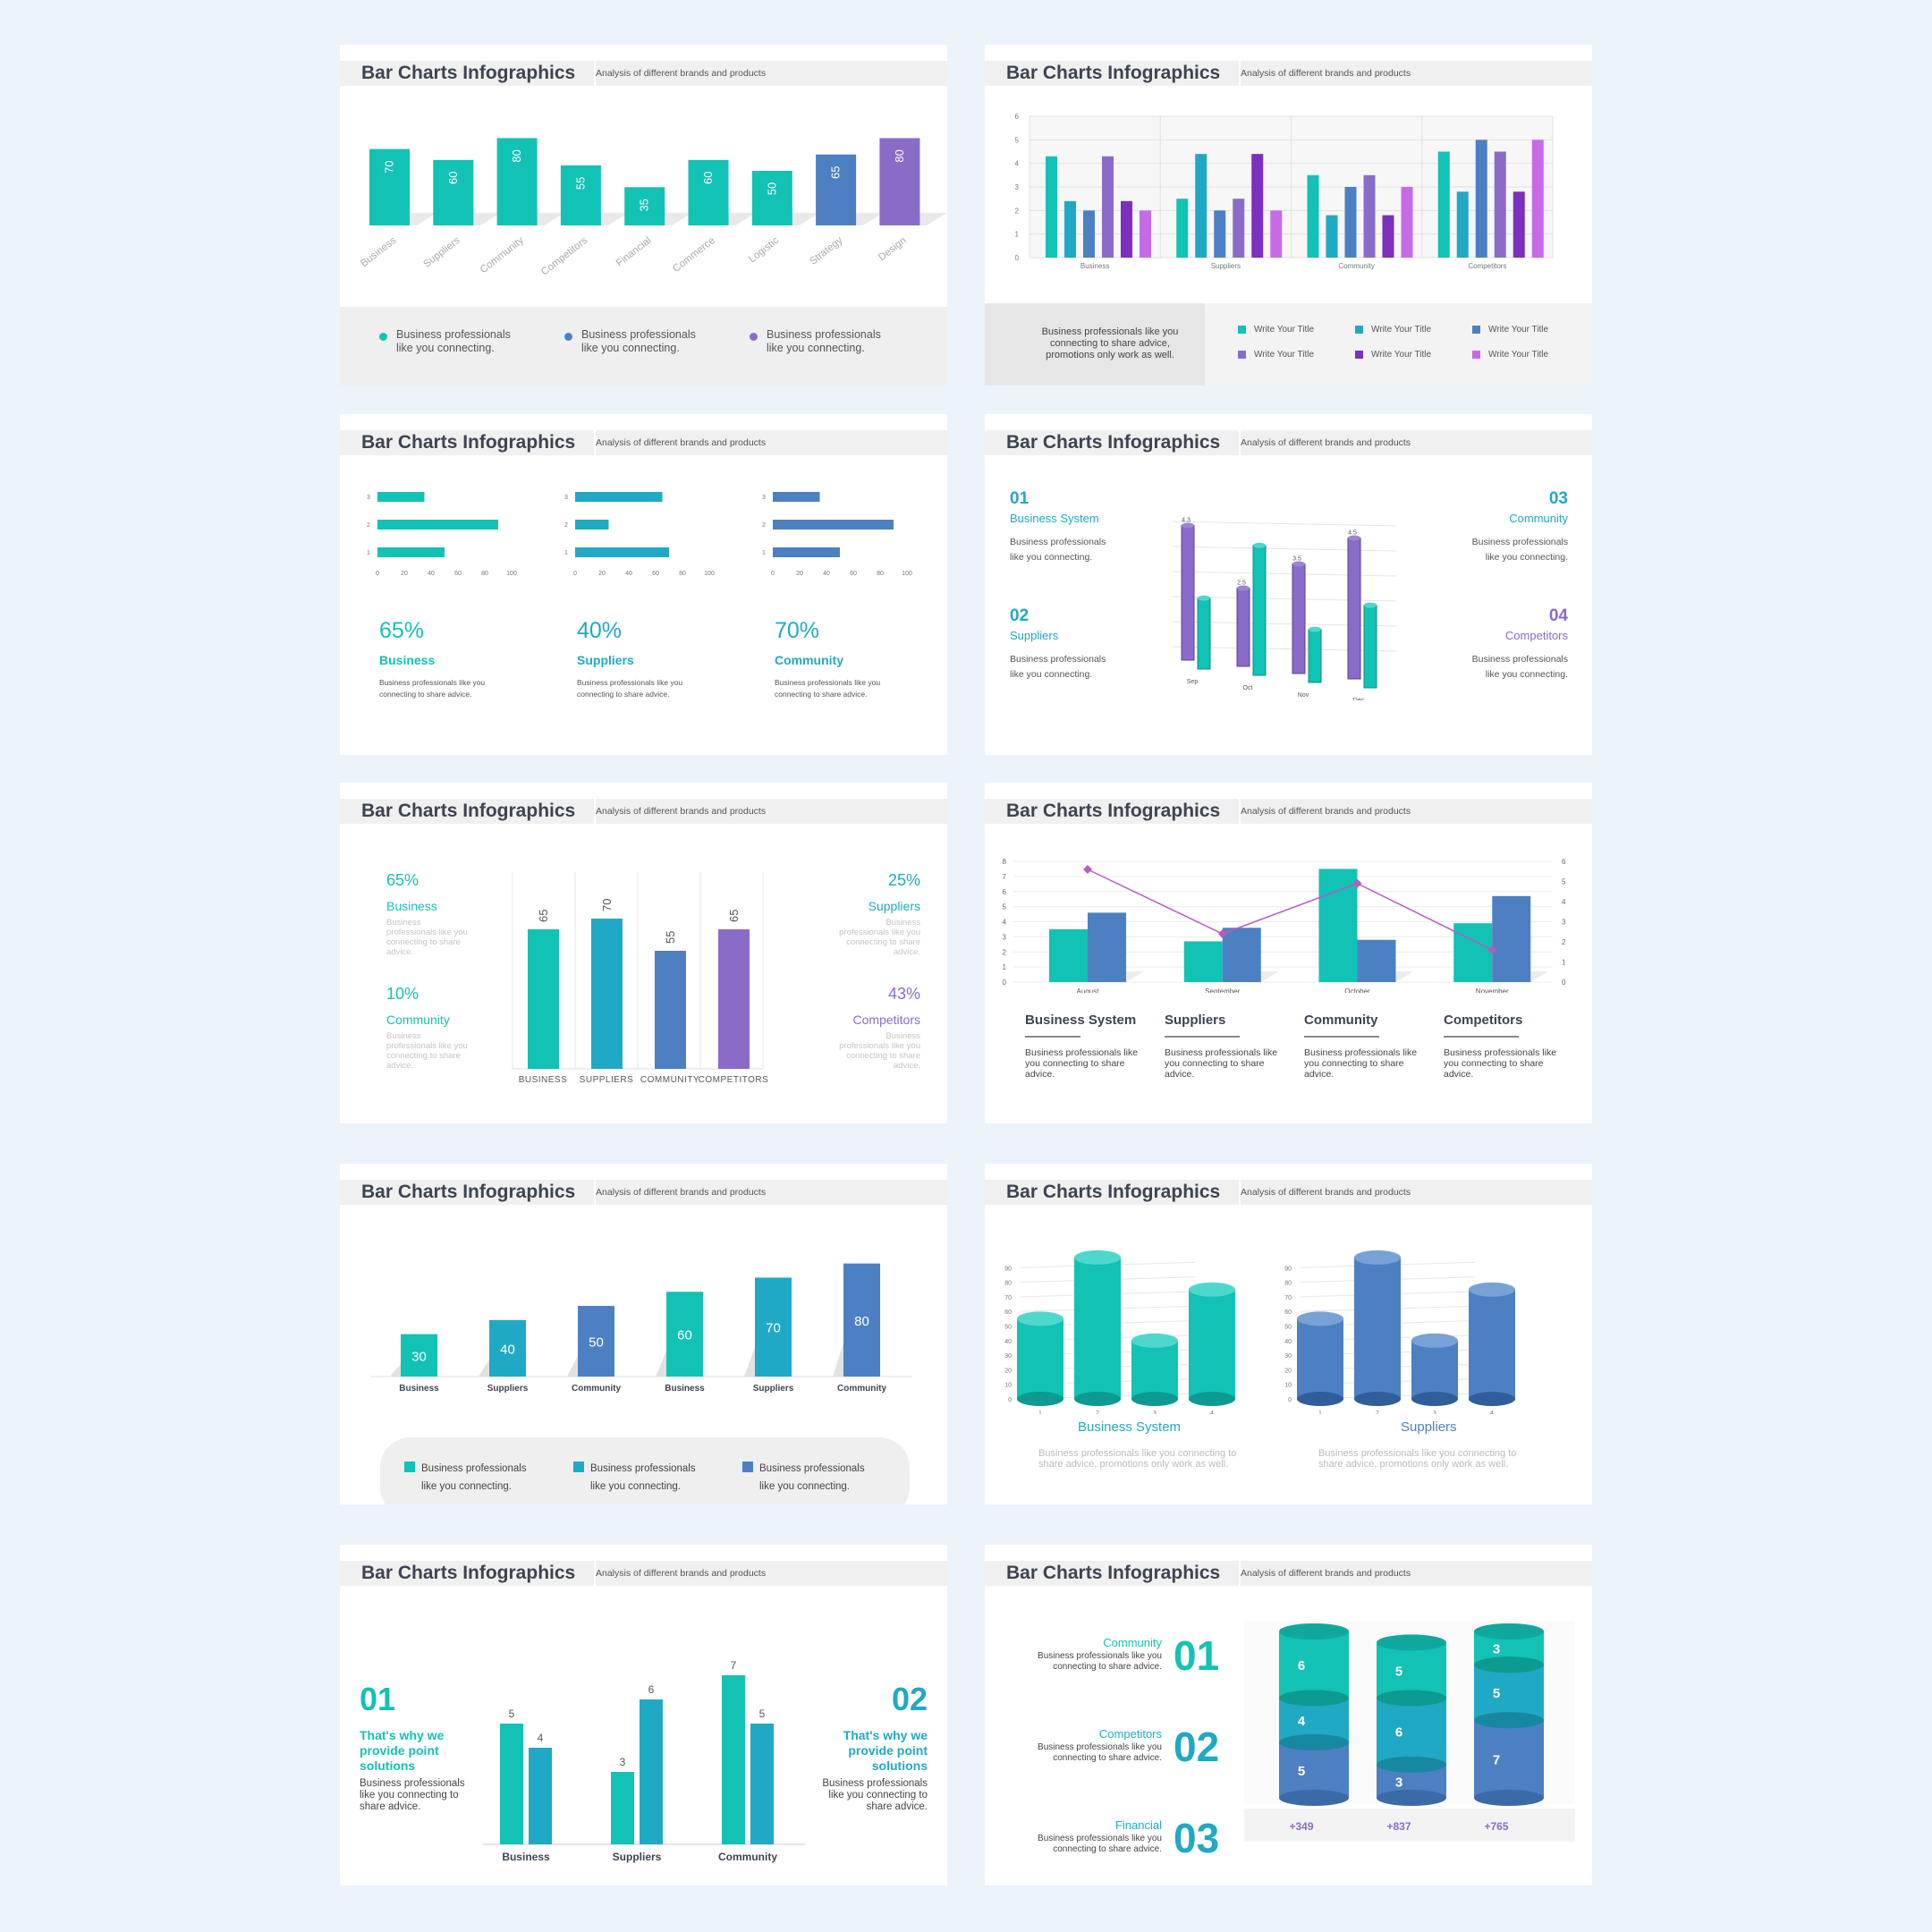  Describe the element at coordinates (903, 880) in the screenshot. I see `item-percent: 25%` at that location.